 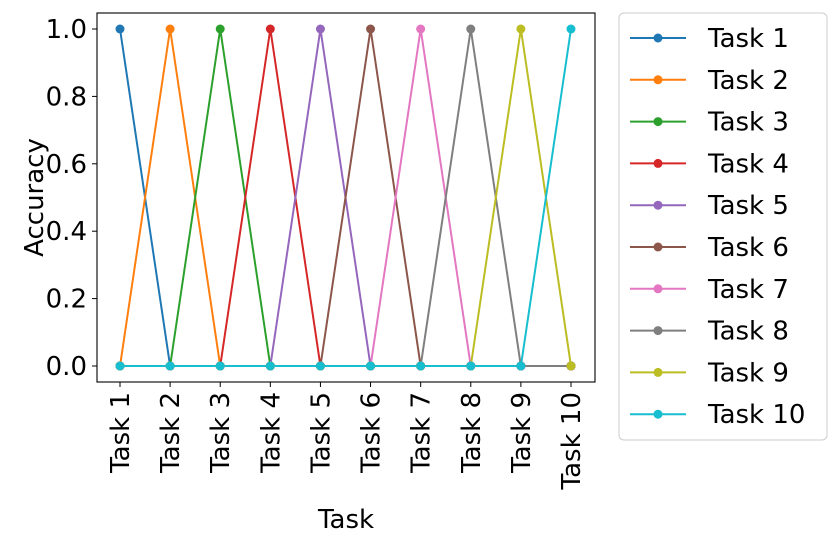 What do you see at coordinates (748, 123) in the screenshot?
I see `legend-label-3: Task 3` at bounding box center [748, 123].